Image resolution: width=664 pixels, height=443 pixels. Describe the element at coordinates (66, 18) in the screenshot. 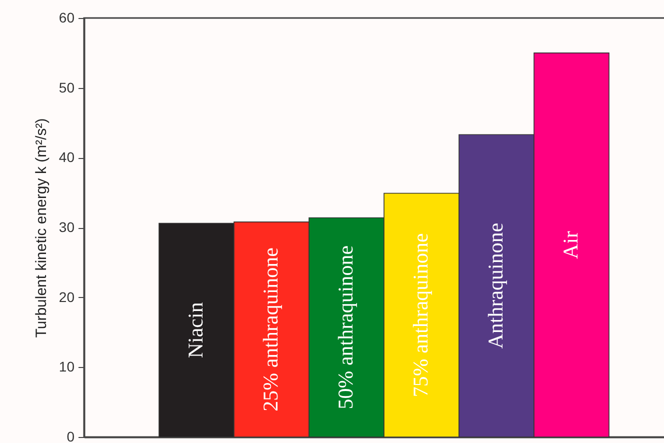

I see `y-tick-label: 60` at that location.